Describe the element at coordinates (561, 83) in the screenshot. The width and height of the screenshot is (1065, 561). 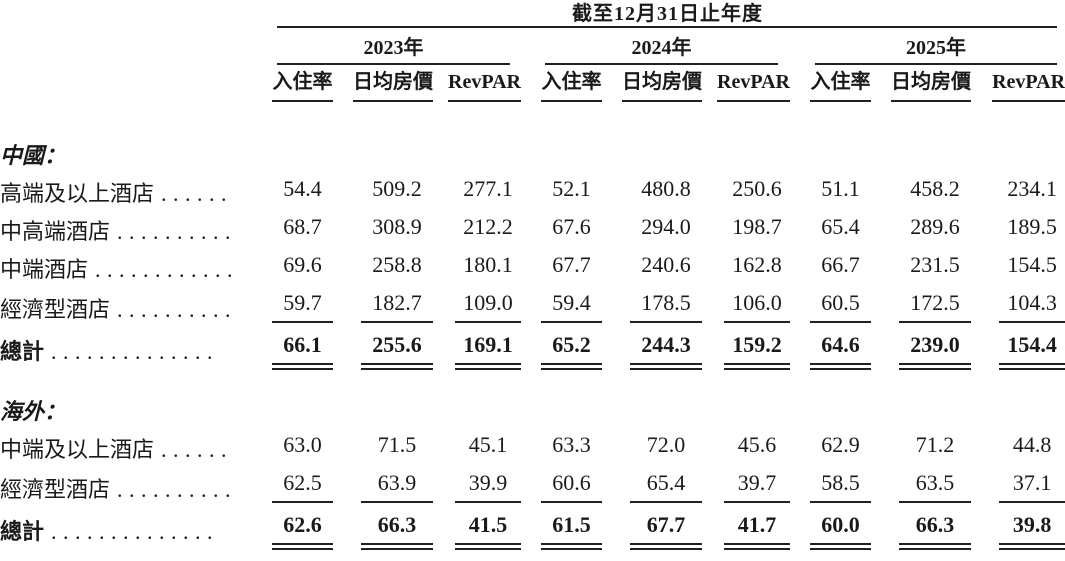
I see `col-header-occupancy-2024: 入住率` at that location.